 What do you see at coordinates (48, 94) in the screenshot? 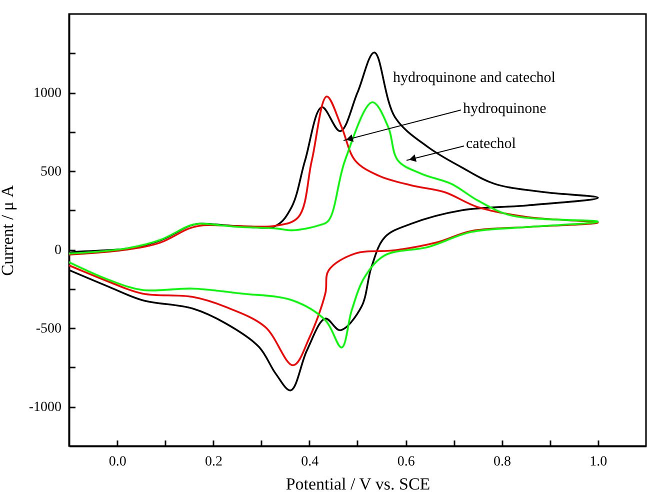
I see `y-tick-label: 1000` at bounding box center [48, 94].